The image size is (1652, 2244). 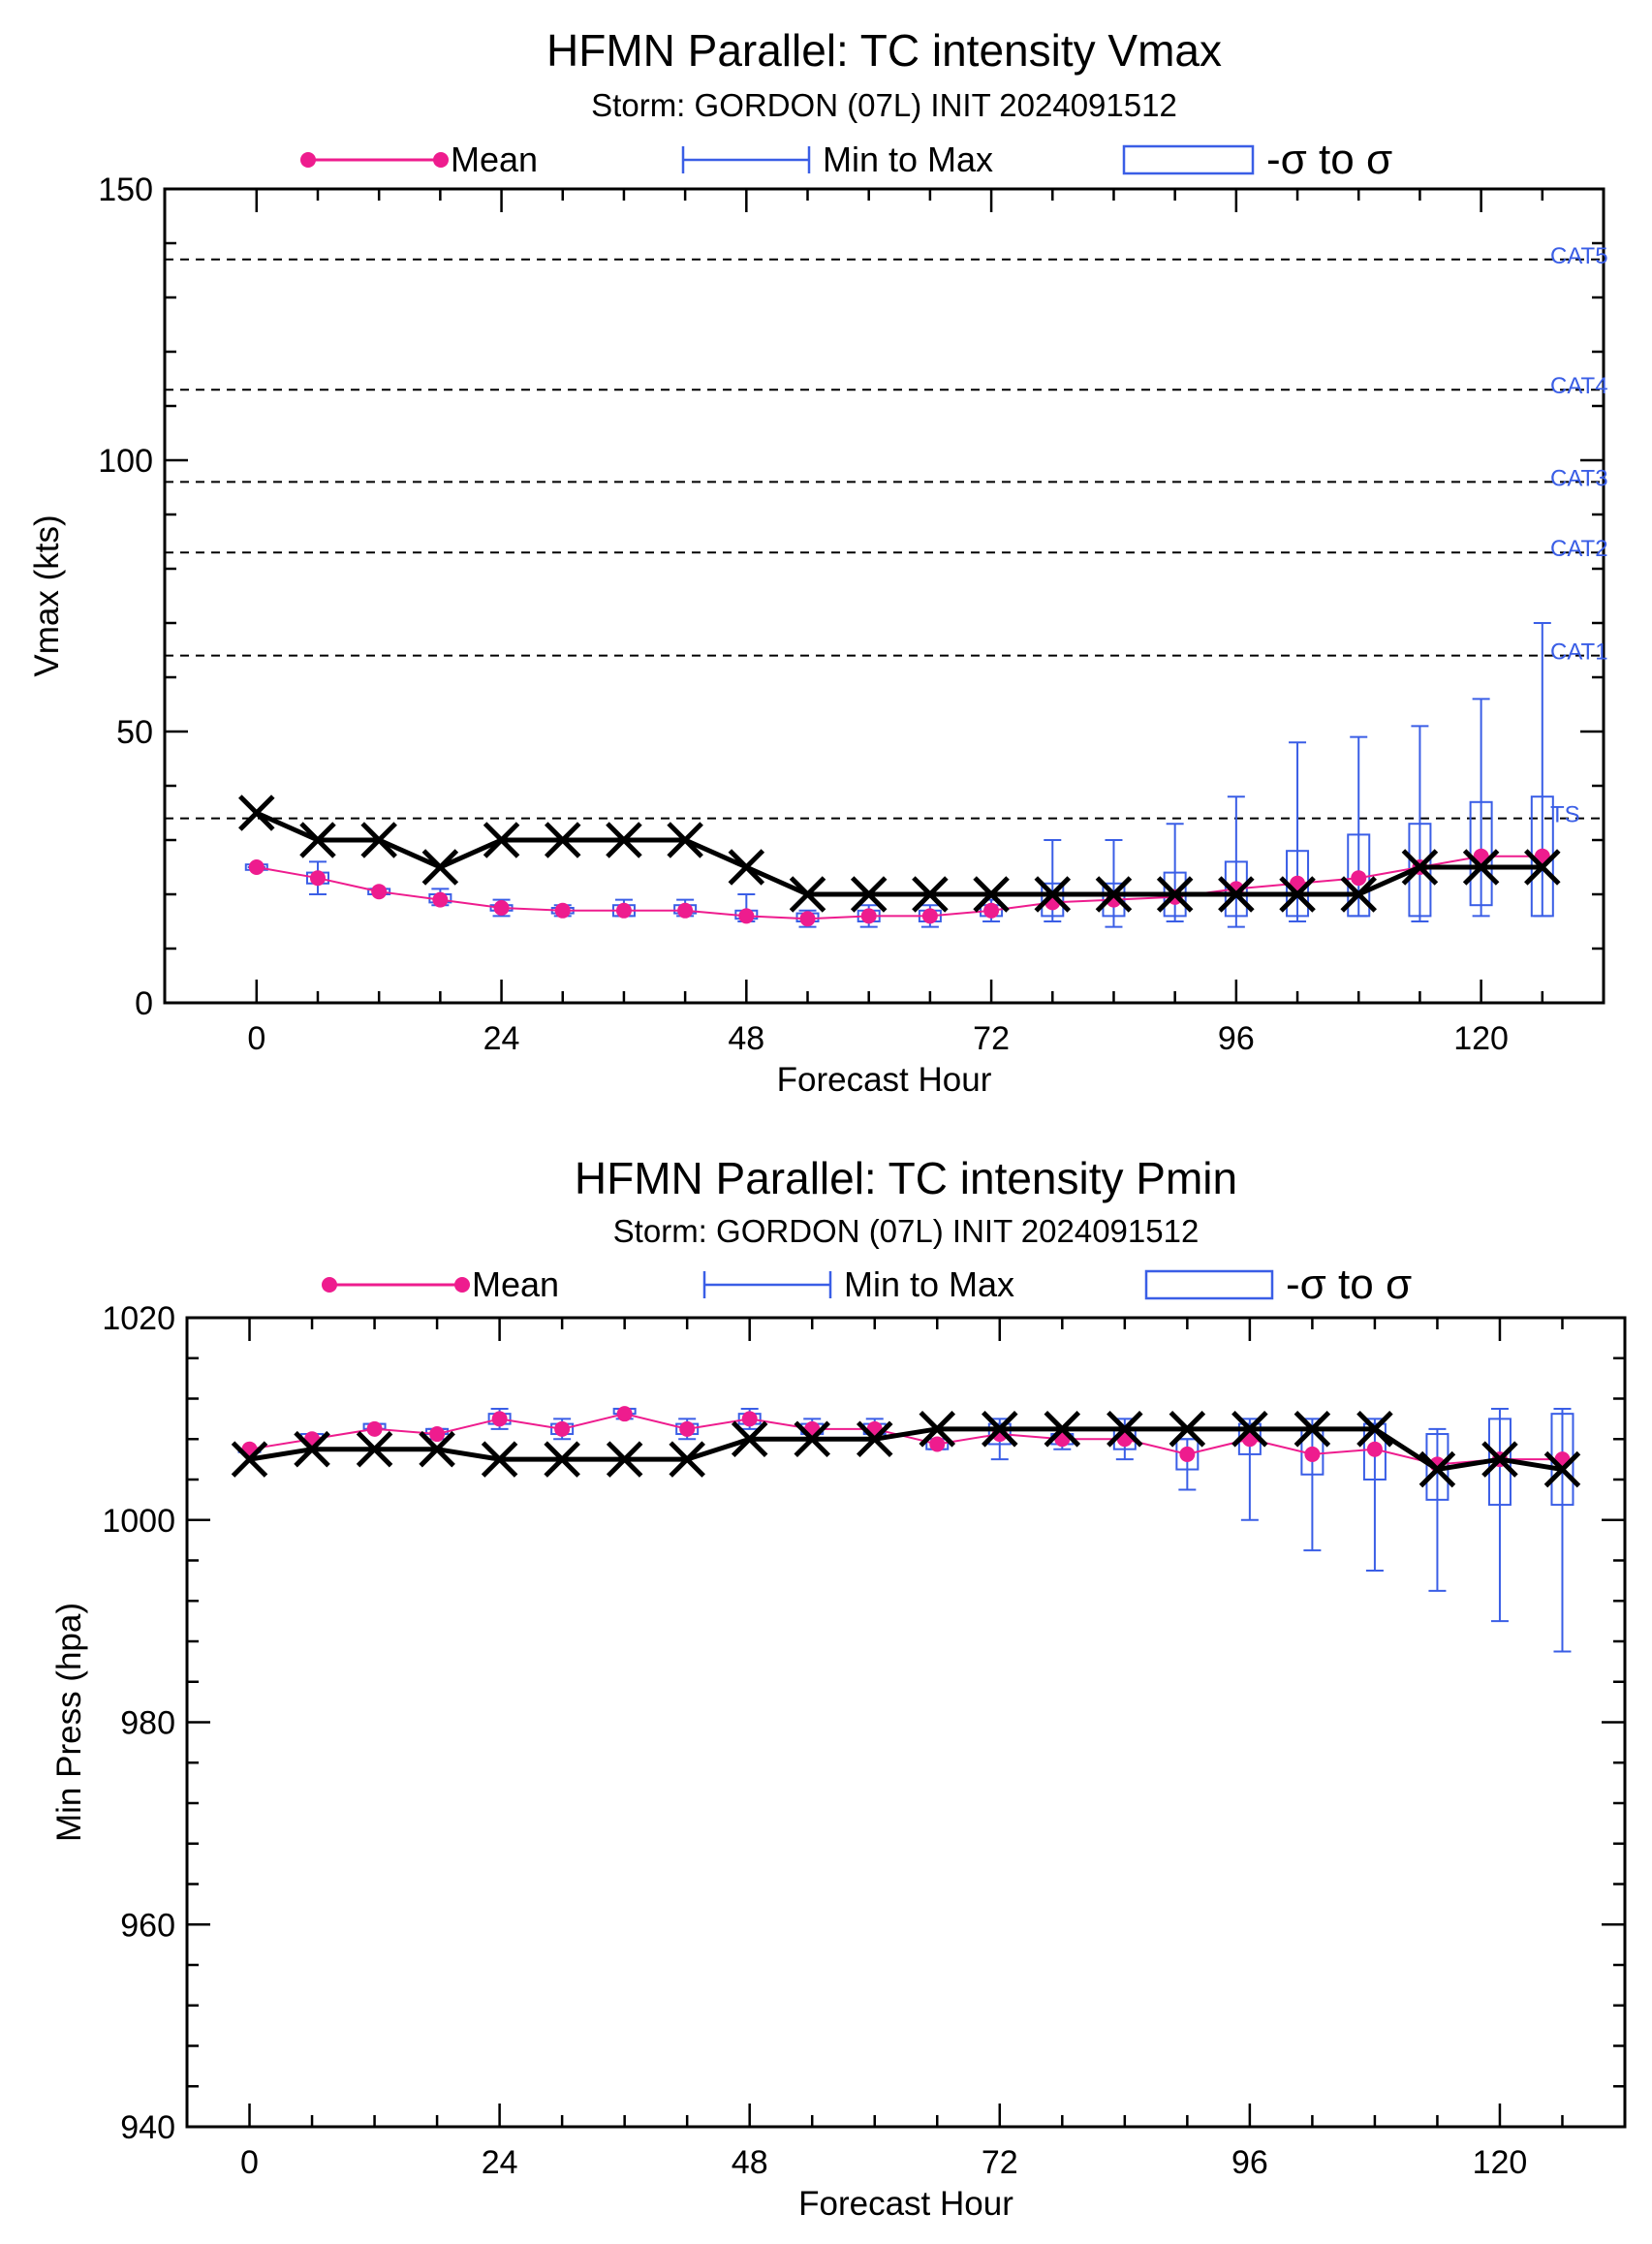 I want to click on reference-label-cat4: CAT4, so click(x=1579, y=386).